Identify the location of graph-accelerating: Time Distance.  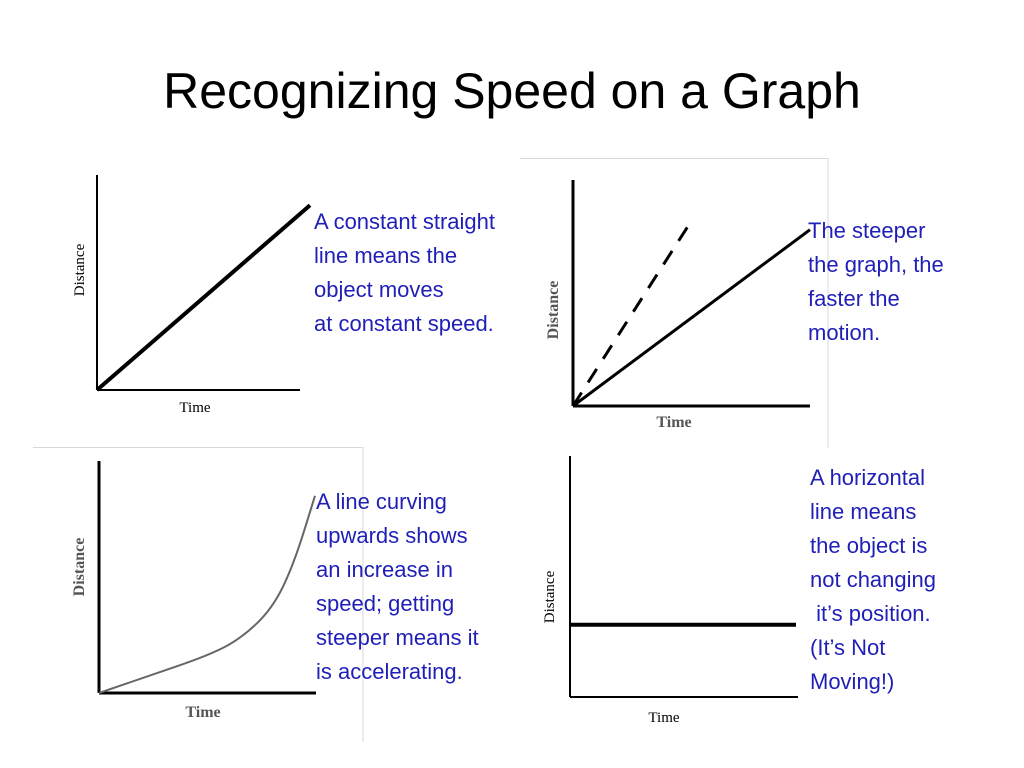
(199, 594).